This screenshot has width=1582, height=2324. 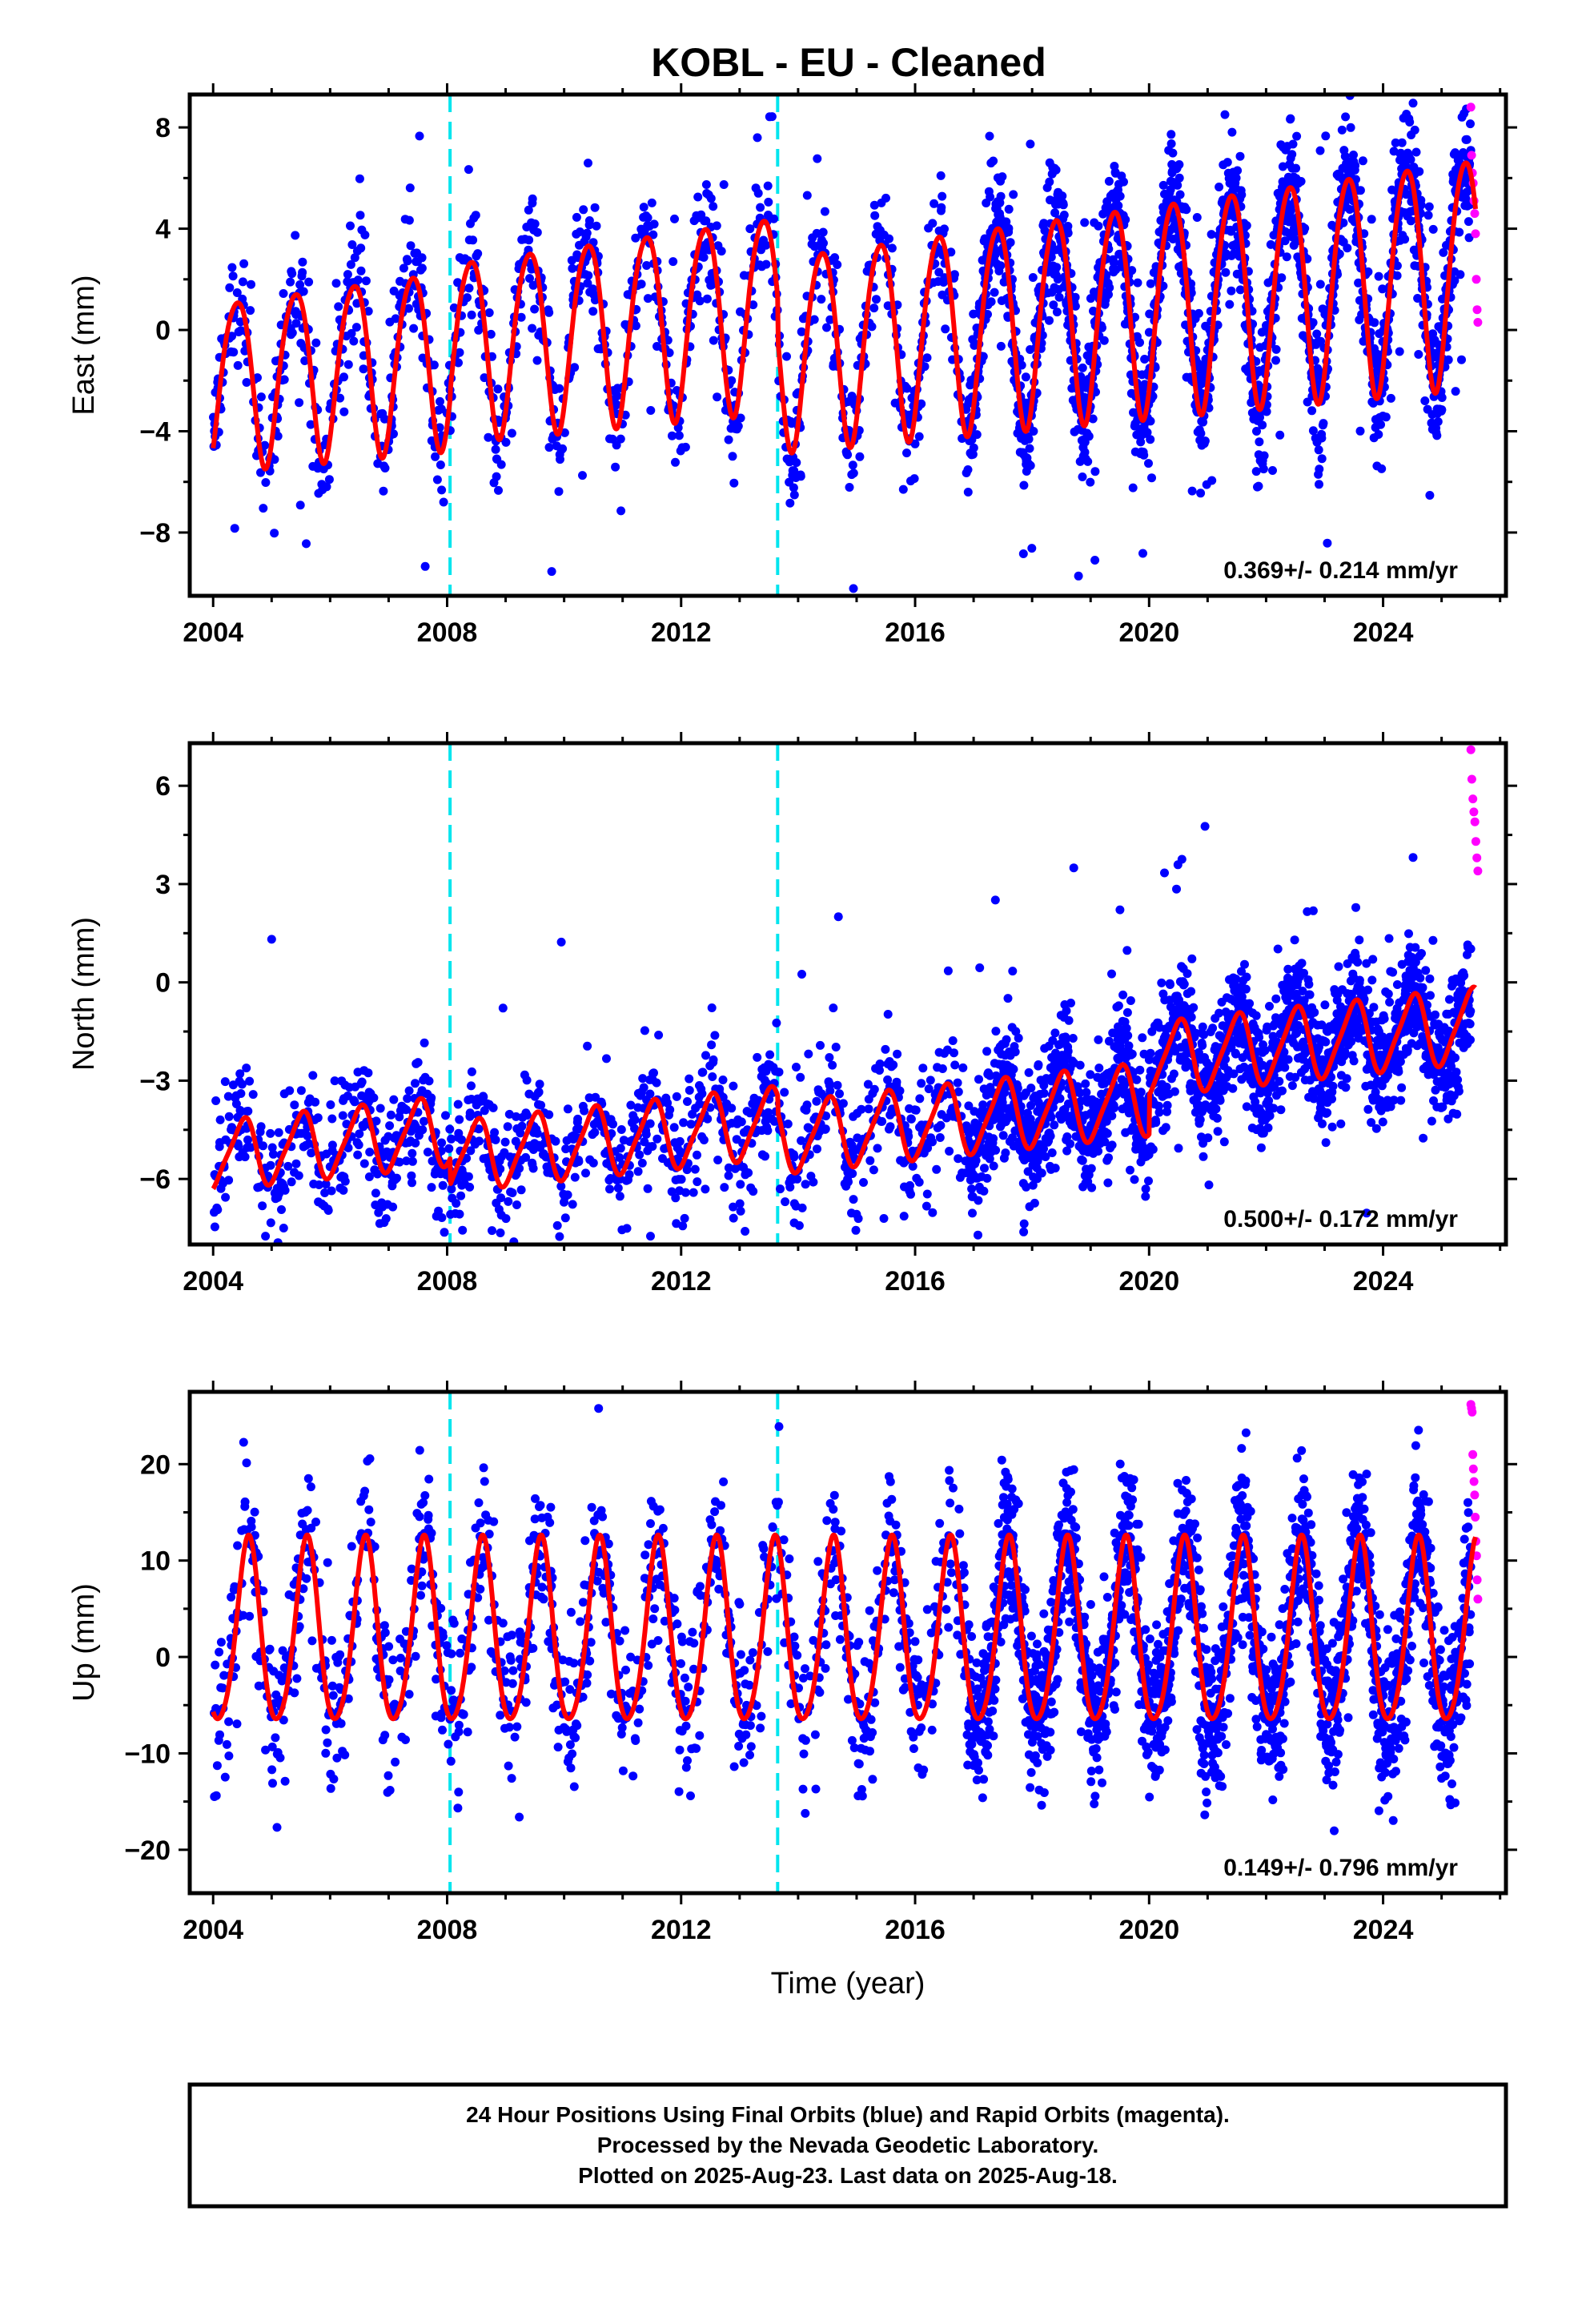 I want to click on y-tick-label: 8, so click(x=163, y=128).